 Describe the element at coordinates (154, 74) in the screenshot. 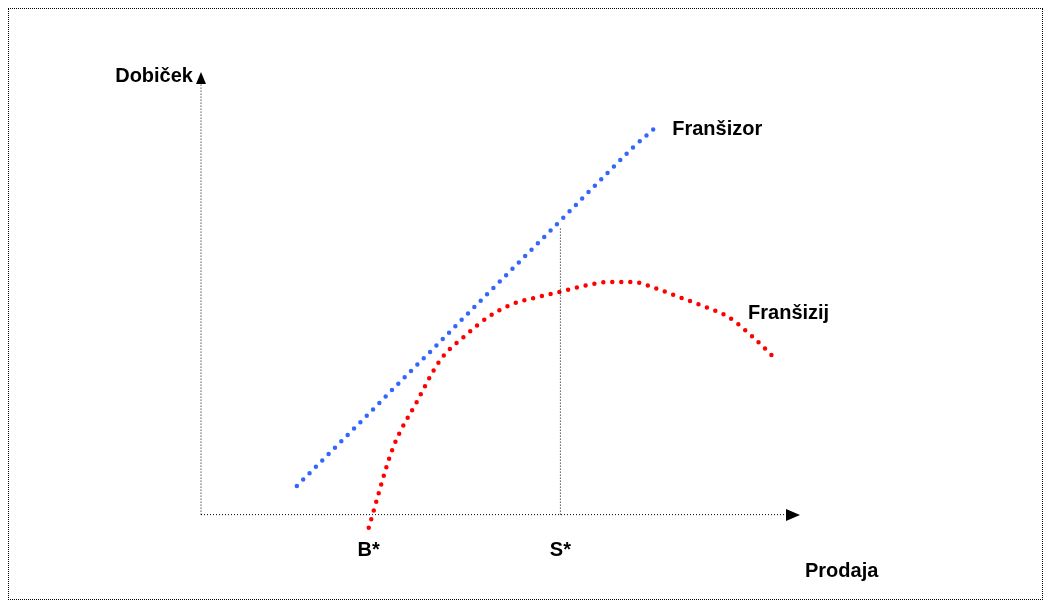

I see `y-axis-title: Dobiček` at that location.